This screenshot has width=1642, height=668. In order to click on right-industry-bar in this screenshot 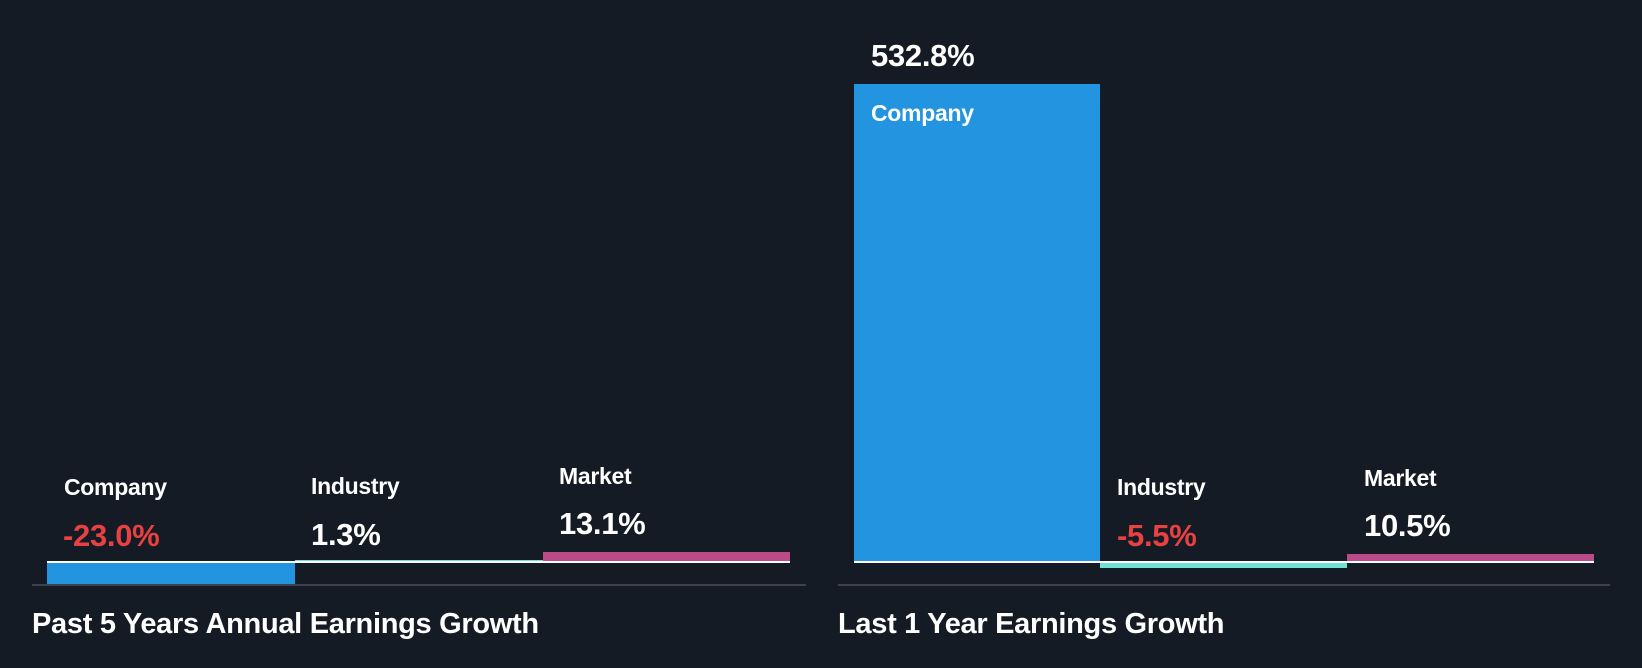, I will do `click(1223, 565)`.